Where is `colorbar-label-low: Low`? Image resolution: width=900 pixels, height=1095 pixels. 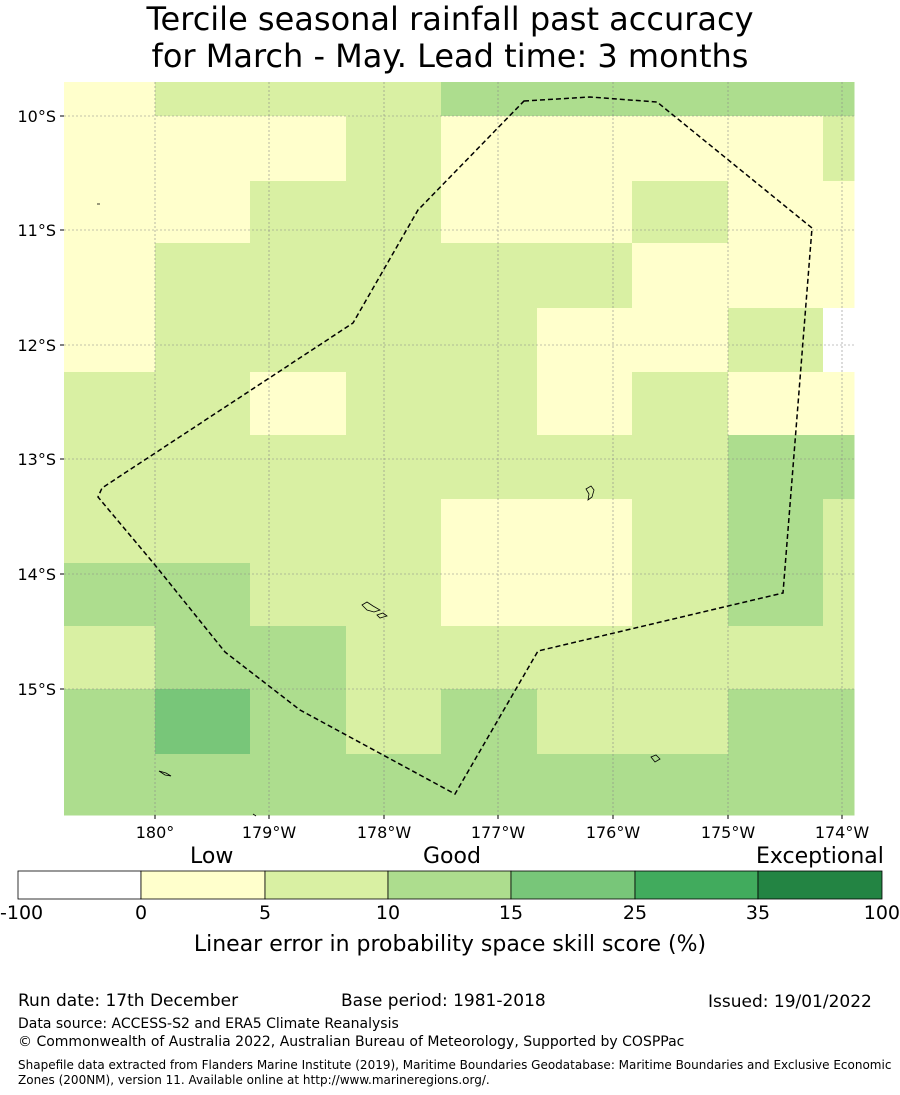 colorbar-label-low: Low is located at coordinates (212, 856).